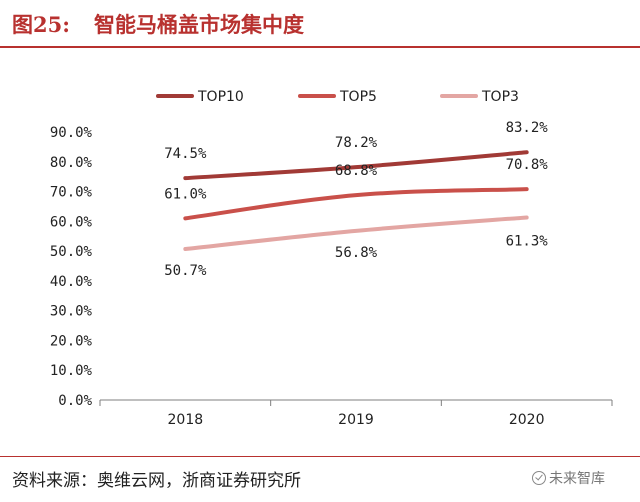 Image resolution: width=640 pixels, height=502 pixels. What do you see at coordinates (71, 193) in the screenshot?
I see `y-tick-label: 70.0%` at bounding box center [71, 193].